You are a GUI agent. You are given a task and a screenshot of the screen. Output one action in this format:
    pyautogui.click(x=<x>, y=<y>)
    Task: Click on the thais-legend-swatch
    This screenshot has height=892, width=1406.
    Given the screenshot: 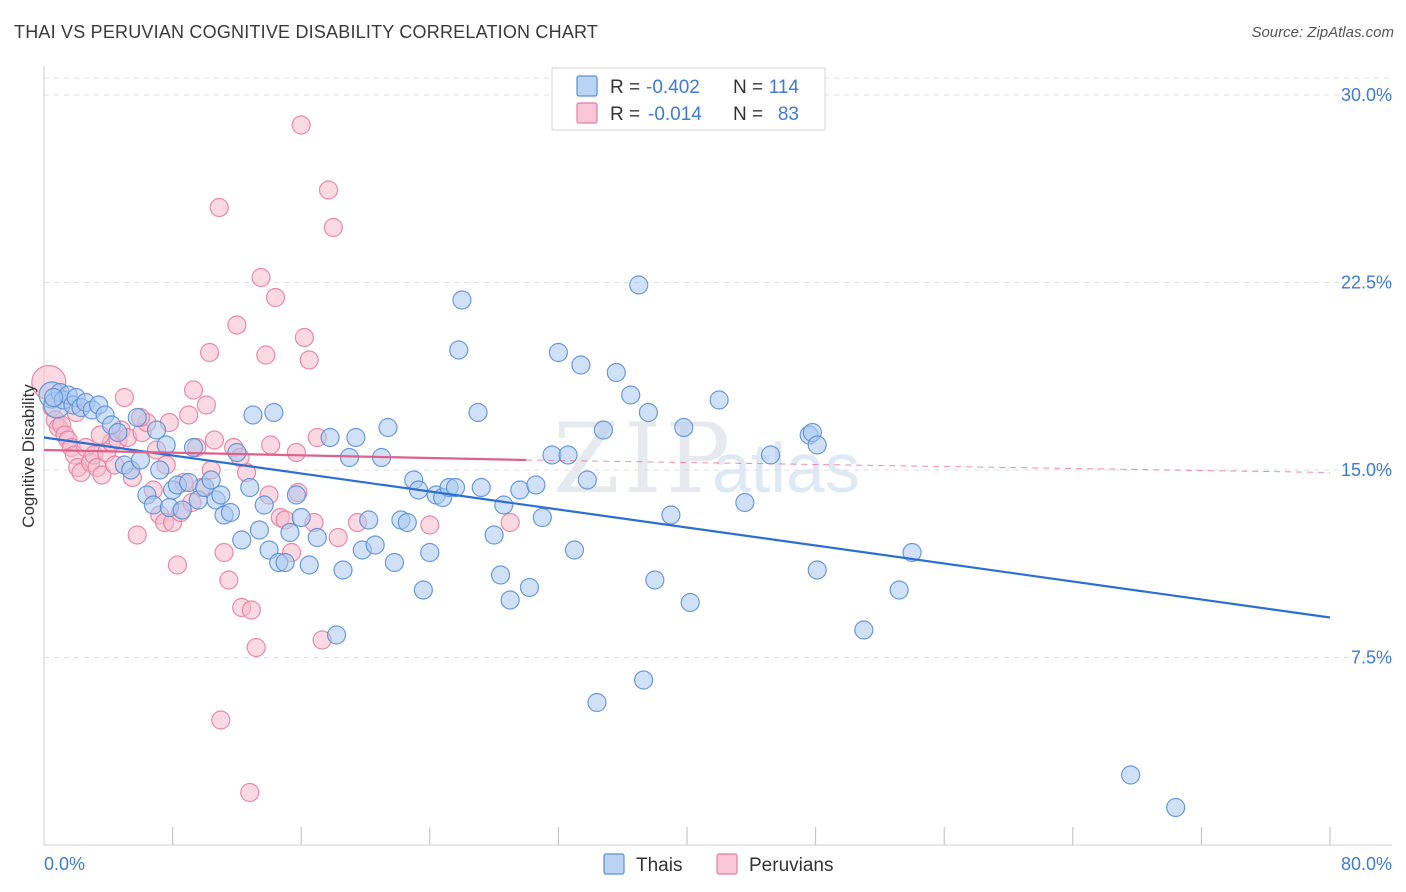 What is the action you would take?
    pyautogui.click(x=614, y=864)
    